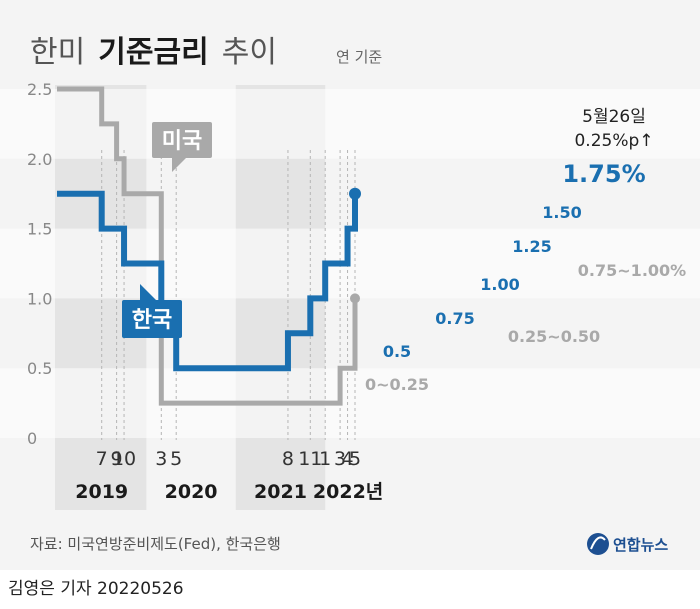  Describe the element at coordinates (561, 212) in the screenshot. I see `kr-value-label: 1.50` at that location.